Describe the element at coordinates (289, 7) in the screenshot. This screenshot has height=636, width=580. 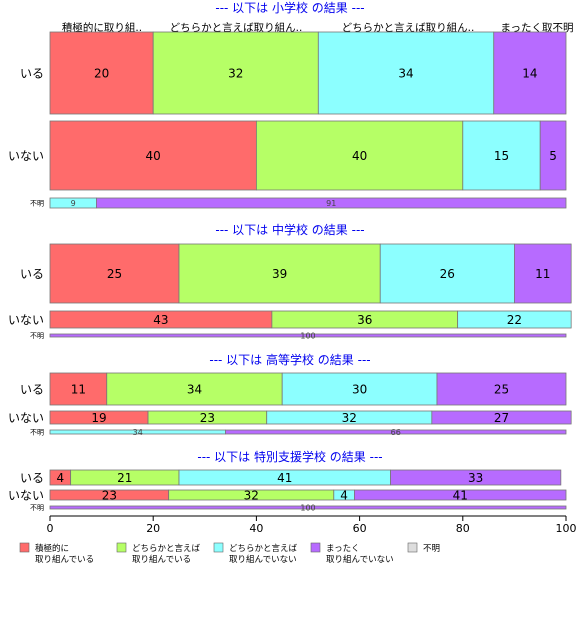
I see `panel-title: --- 以下は 小学校 の結果 ---` at that location.